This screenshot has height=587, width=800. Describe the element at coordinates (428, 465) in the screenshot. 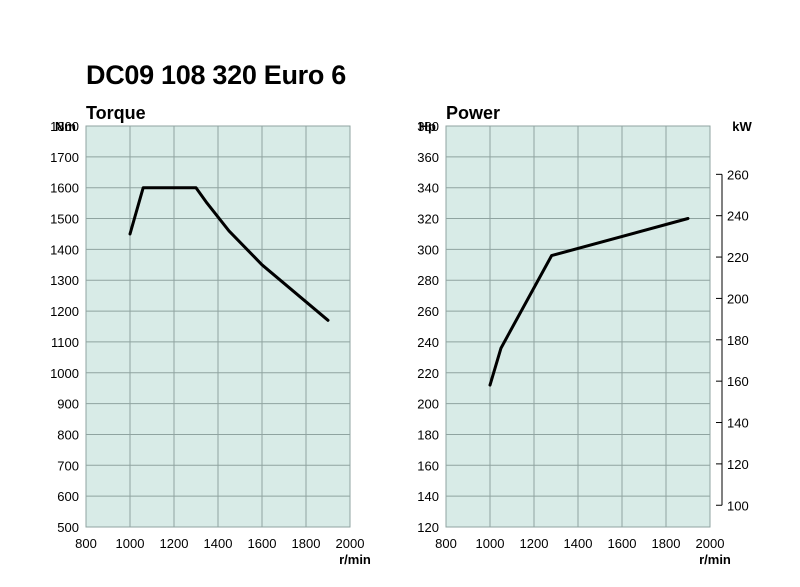

I see `power-ytick-label: 160` at that location.